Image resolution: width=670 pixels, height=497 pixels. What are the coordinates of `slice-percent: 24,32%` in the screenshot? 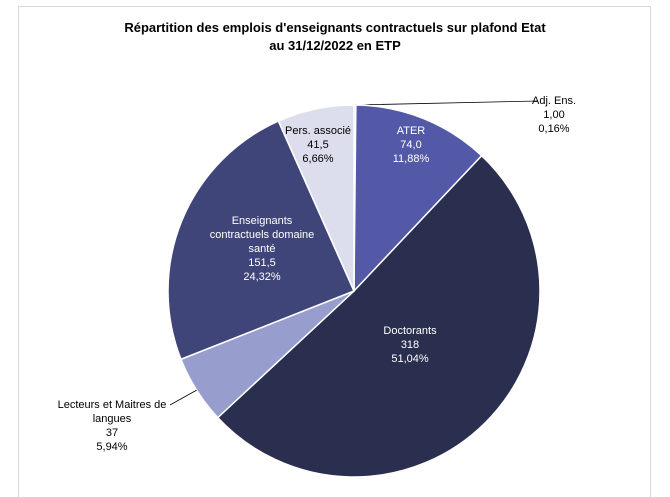 It's located at (262, 277).